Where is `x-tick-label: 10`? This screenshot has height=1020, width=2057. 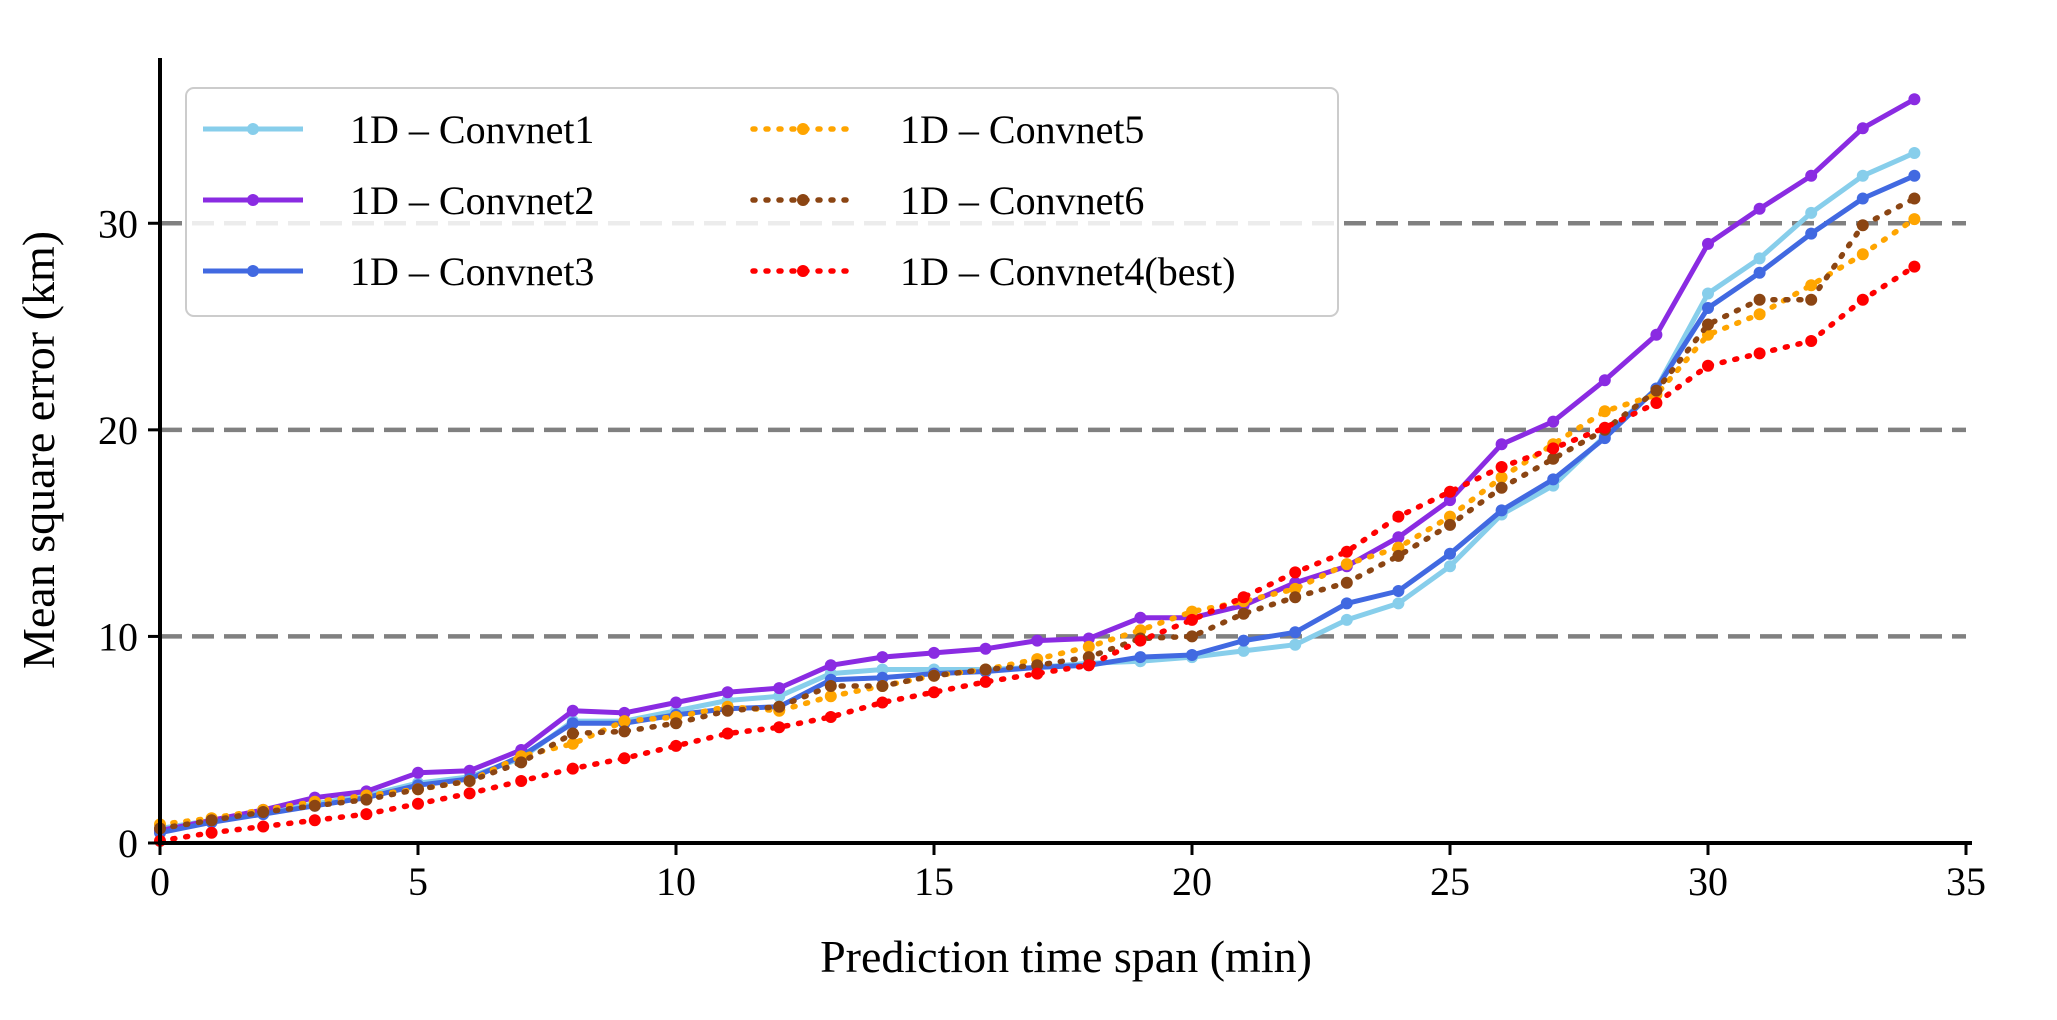 x-tick-label: 10 is located at coordinates (676, 881).